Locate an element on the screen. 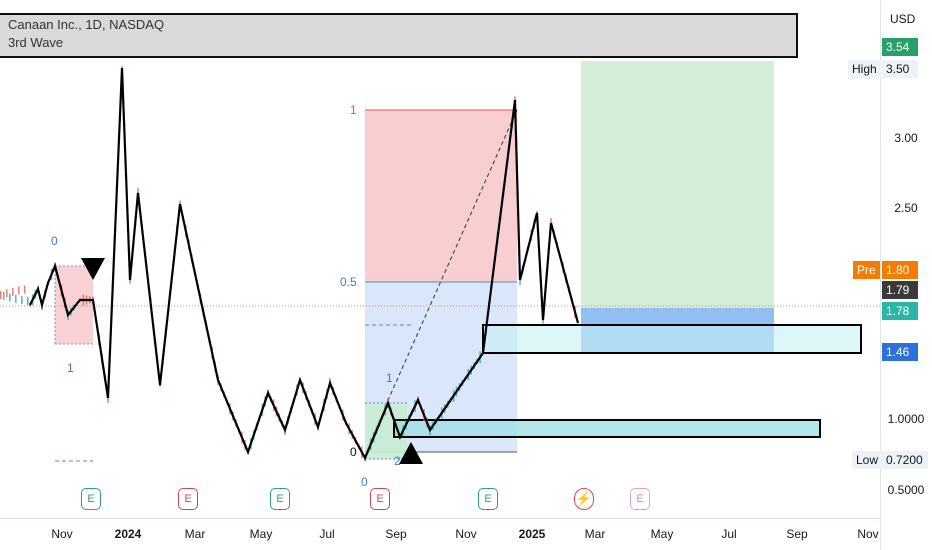  time-tick: 2024 is located at coordinates (128, 534).